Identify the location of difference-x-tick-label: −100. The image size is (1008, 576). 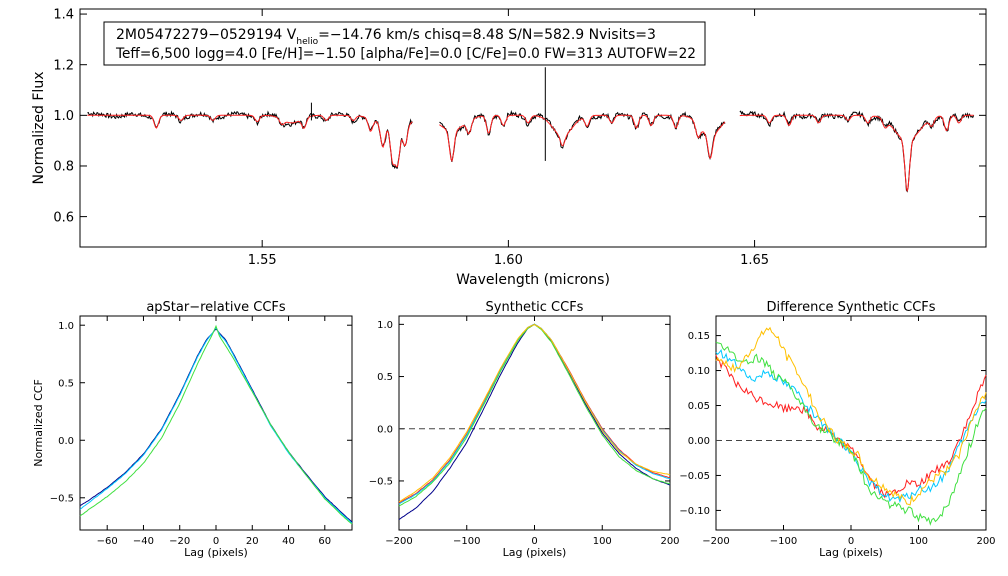
(783, 541).